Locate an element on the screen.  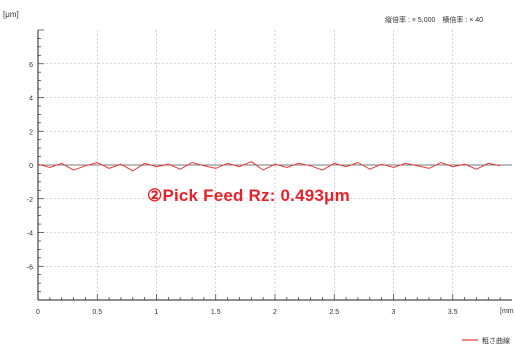
series-layer is located at coordinates (269, 166).